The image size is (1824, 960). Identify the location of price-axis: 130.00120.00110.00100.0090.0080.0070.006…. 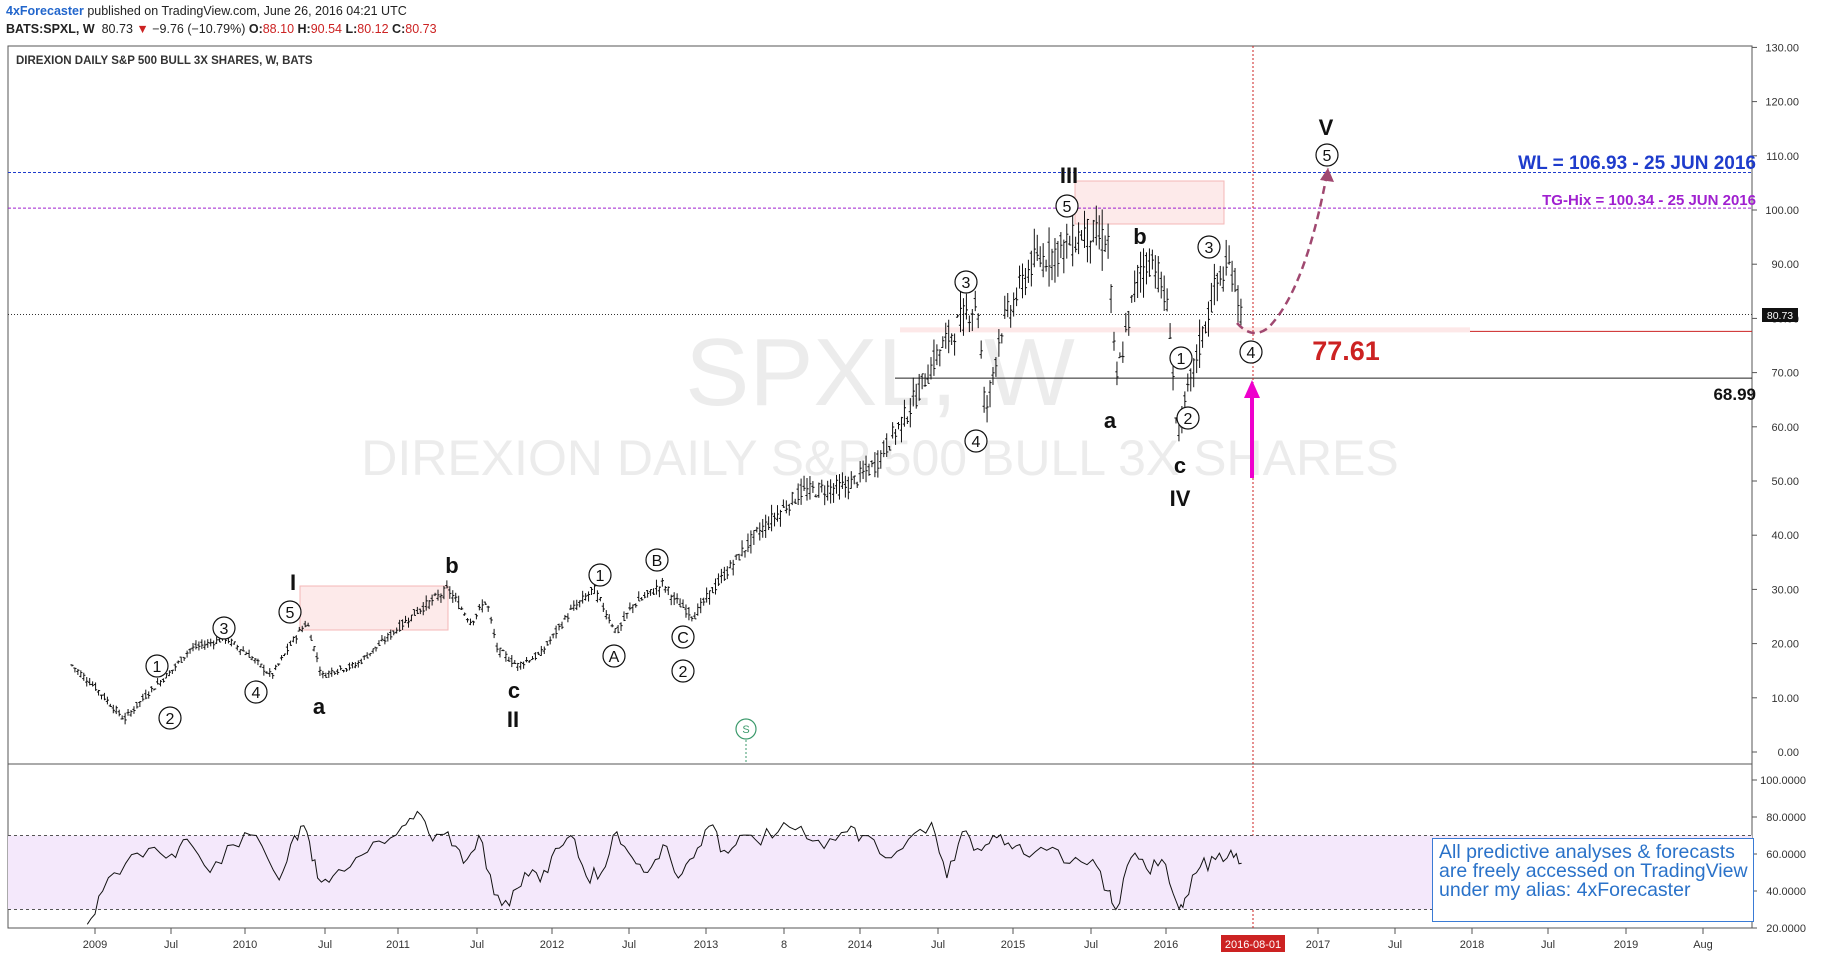
(1775, 400).